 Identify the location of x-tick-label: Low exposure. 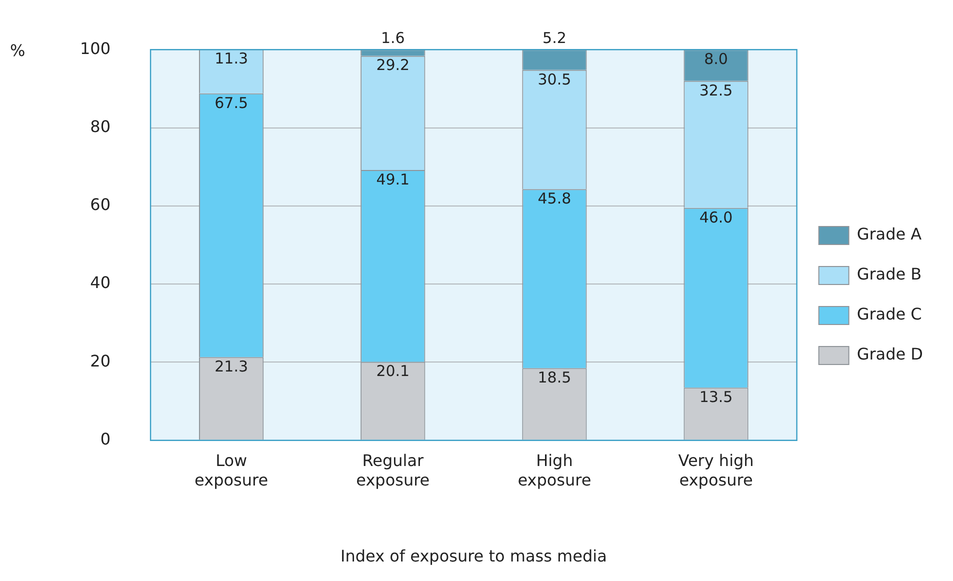
(231, 470).